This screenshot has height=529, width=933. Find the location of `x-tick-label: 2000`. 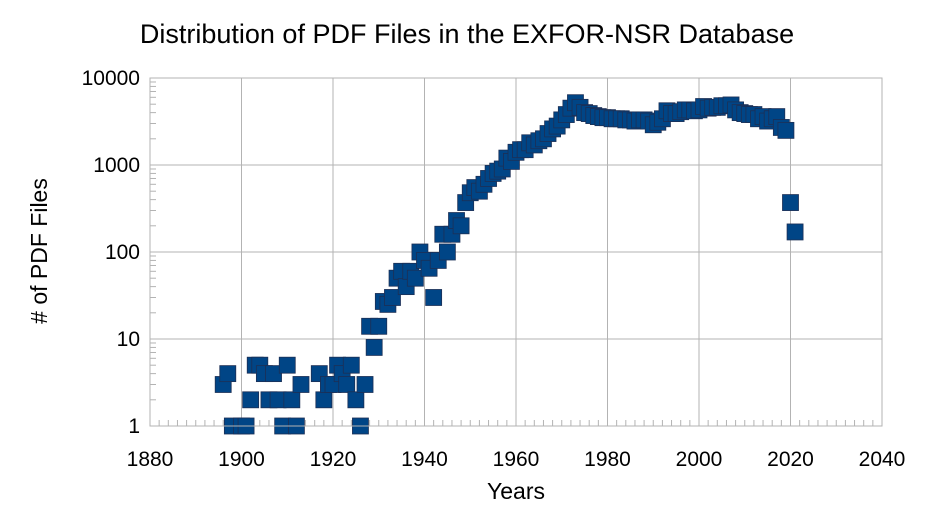

x-tick-label: 2000 is located at coordinates (699, 459).